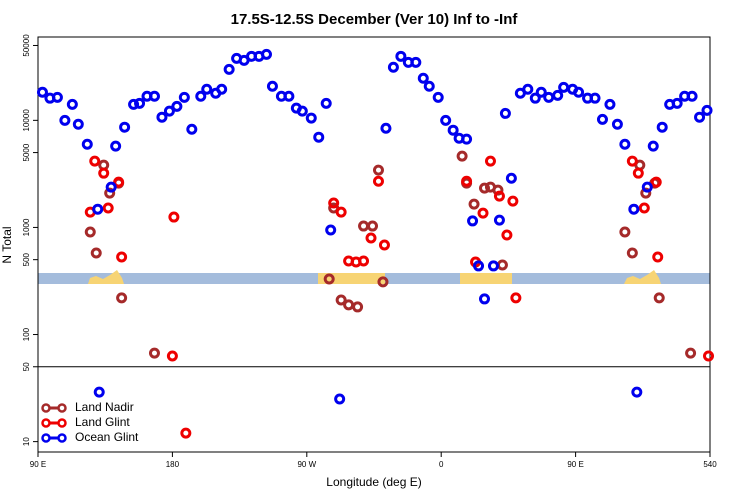 Image resolution: width=750 pixels, height=500 pixels. What do you see at coordinates (26, 227) in the screenshot?
I see `y-tick-label: 1000` at bounding box center [26, 227].